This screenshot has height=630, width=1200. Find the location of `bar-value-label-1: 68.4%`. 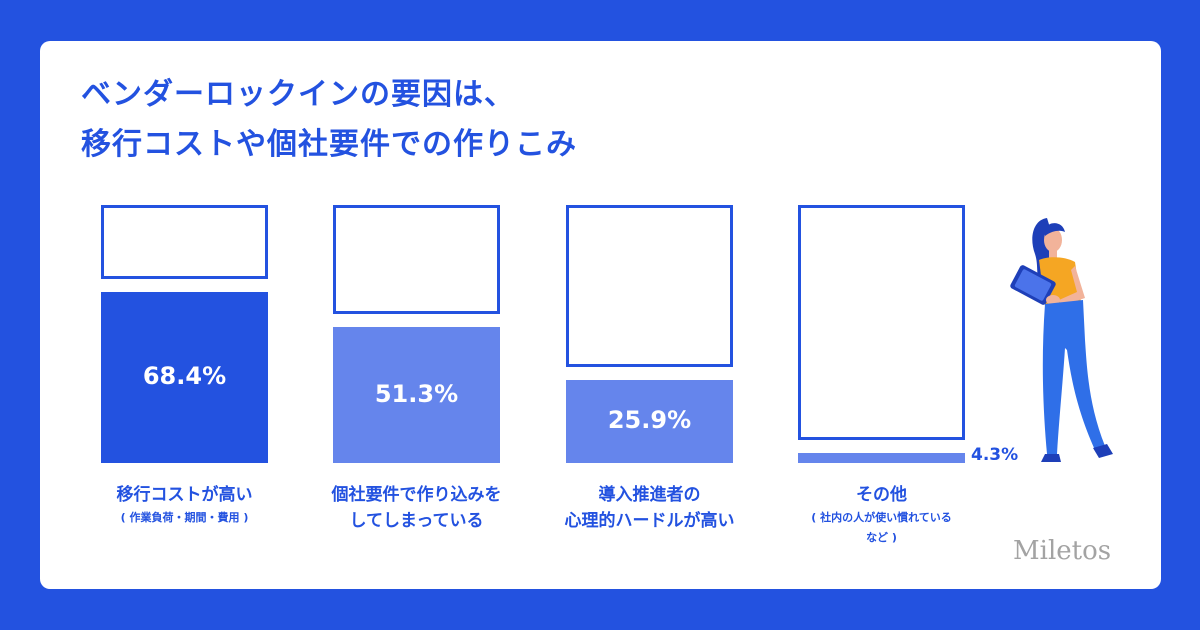

bar-value-label-1: 68.4% is located at coordinates (184, 376).